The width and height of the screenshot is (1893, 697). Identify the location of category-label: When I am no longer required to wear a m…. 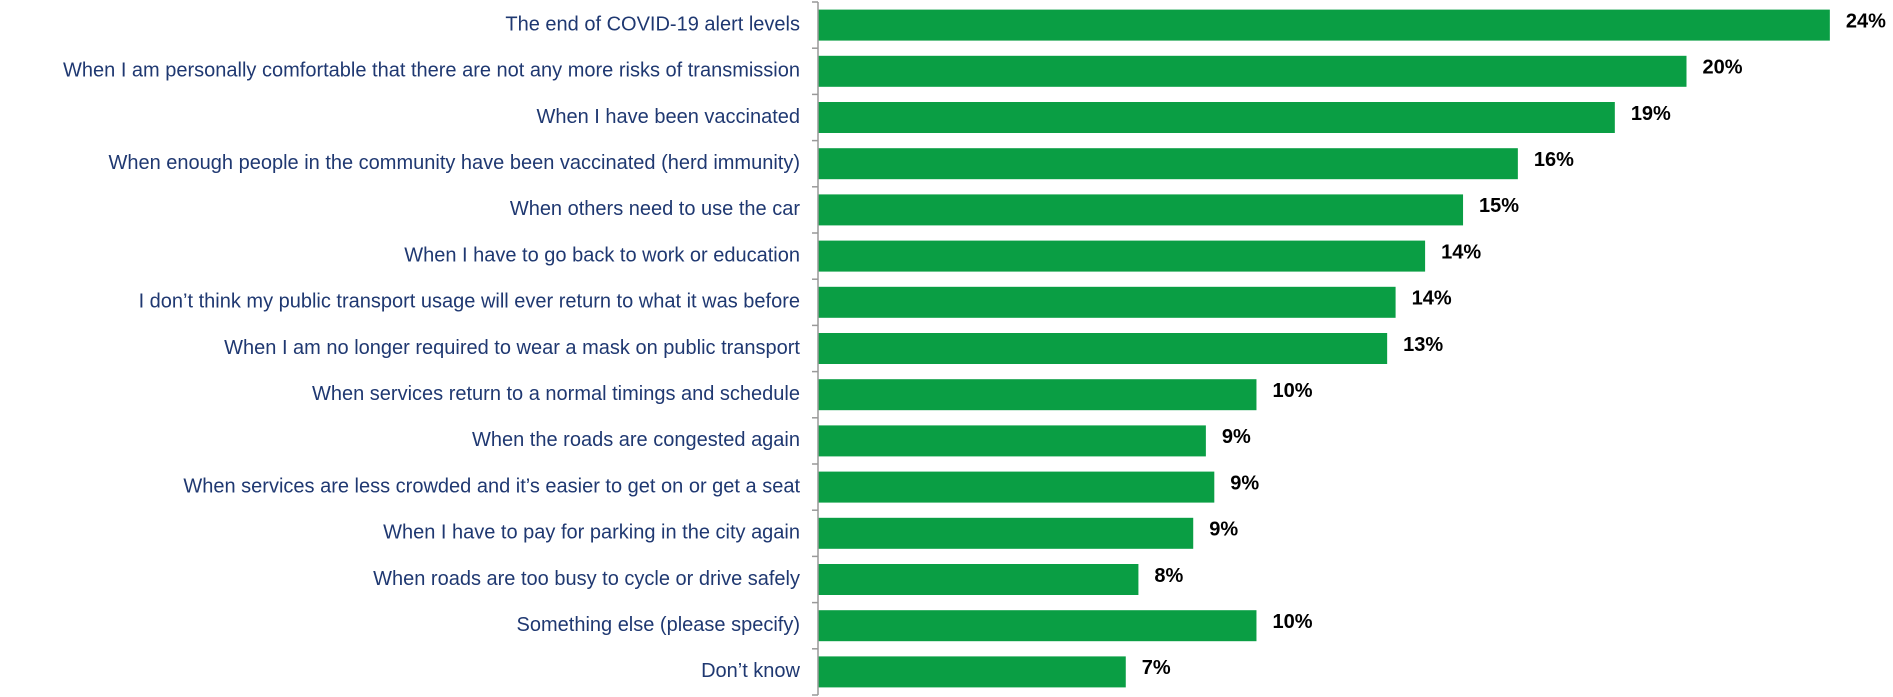
(512, 348).